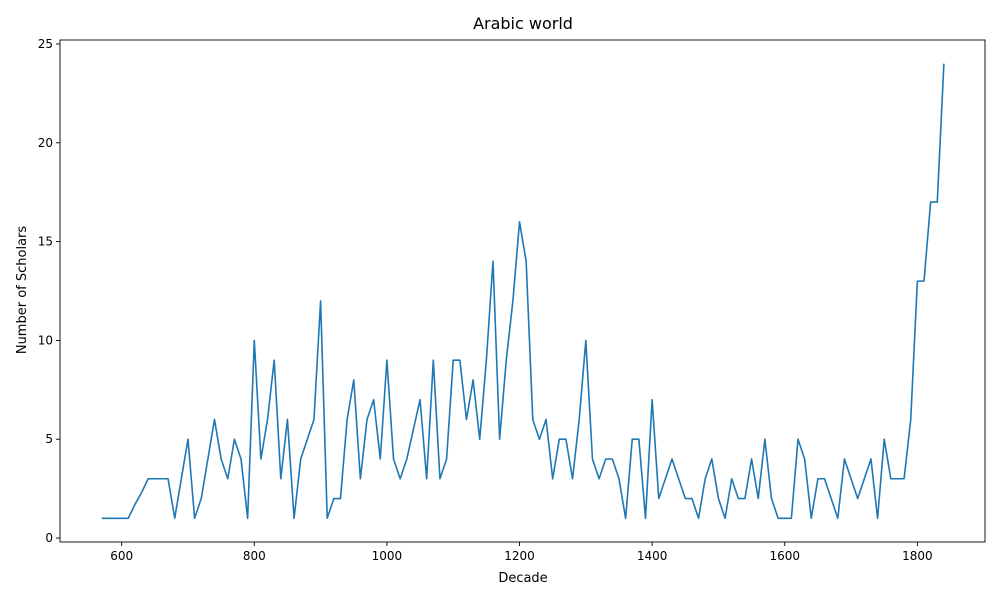 The width and height of the screenshot is (1000, 600). I want to click on x-axis-ticks: 600 800 1000 1200 1400 1600 1800, so click(521, 552).